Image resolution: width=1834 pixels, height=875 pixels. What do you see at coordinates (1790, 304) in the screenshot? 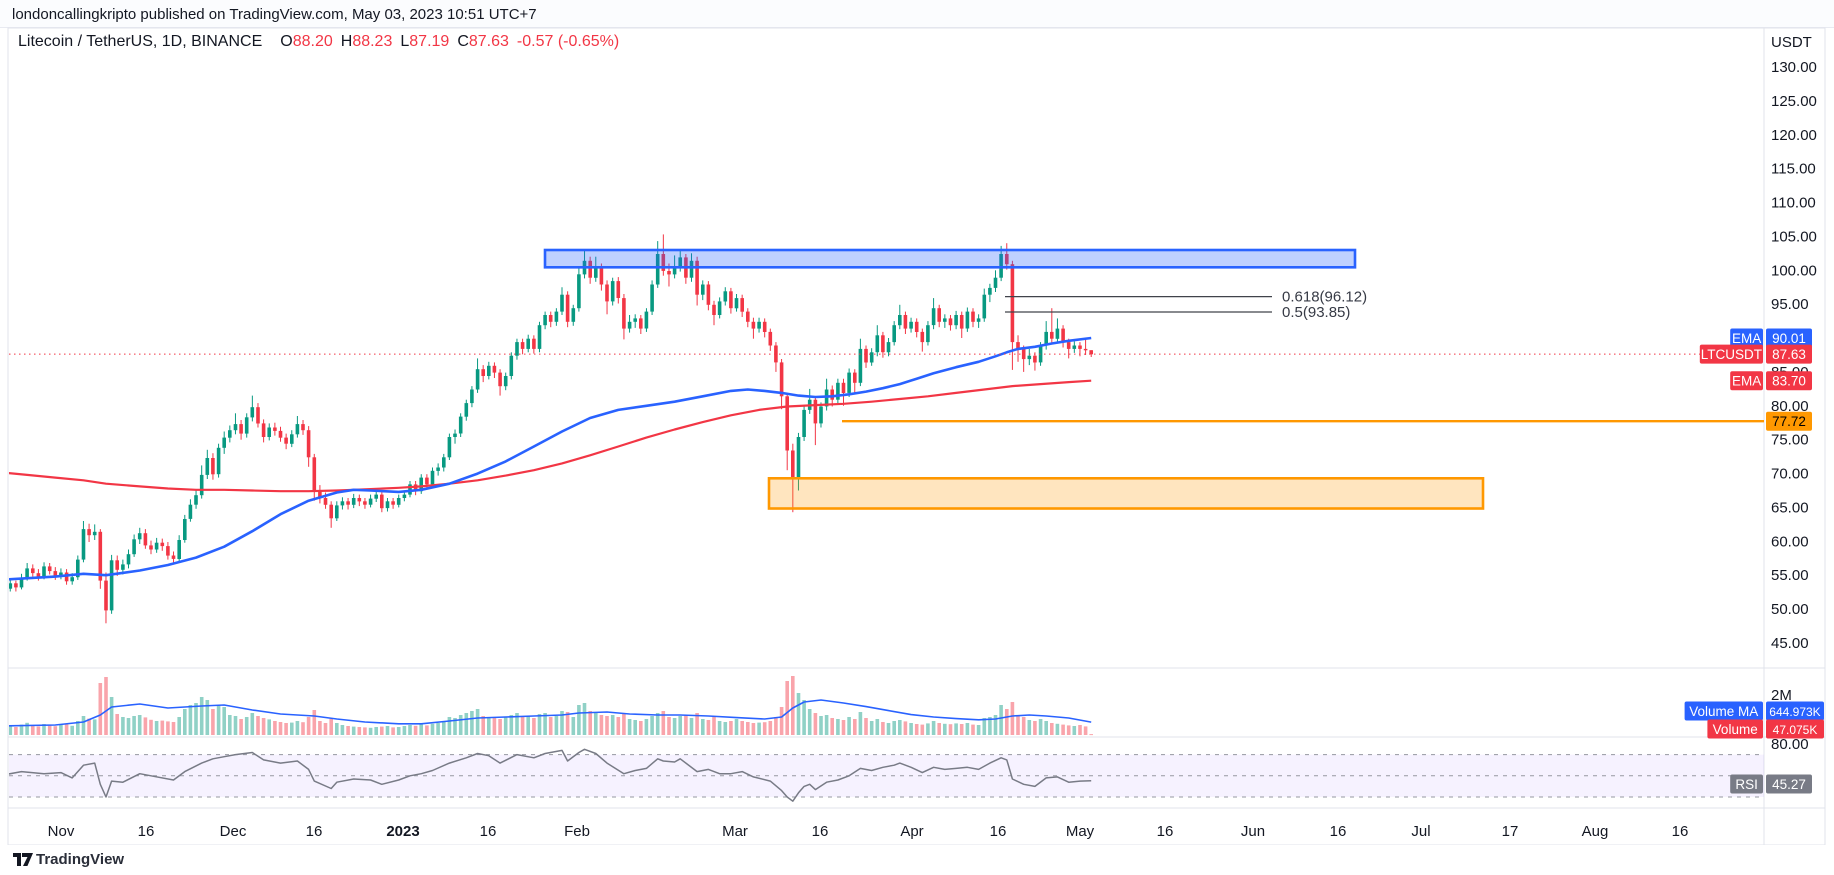
I see `svg-text: 95.00` at bounding box center [1790, 304].